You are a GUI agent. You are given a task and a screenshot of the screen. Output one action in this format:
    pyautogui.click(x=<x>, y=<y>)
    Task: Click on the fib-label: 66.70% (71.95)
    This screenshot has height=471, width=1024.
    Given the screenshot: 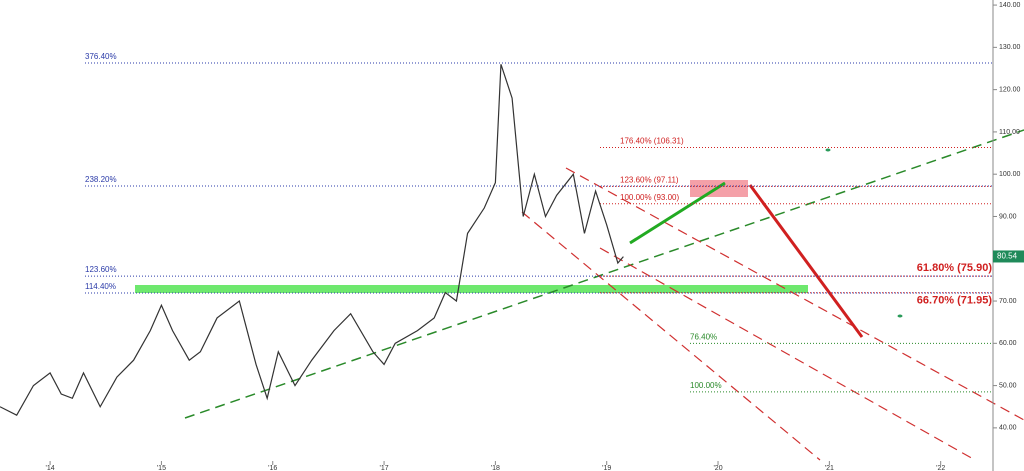 What is the action you would take?
    pyautogui.click(x=955, y=301)
    